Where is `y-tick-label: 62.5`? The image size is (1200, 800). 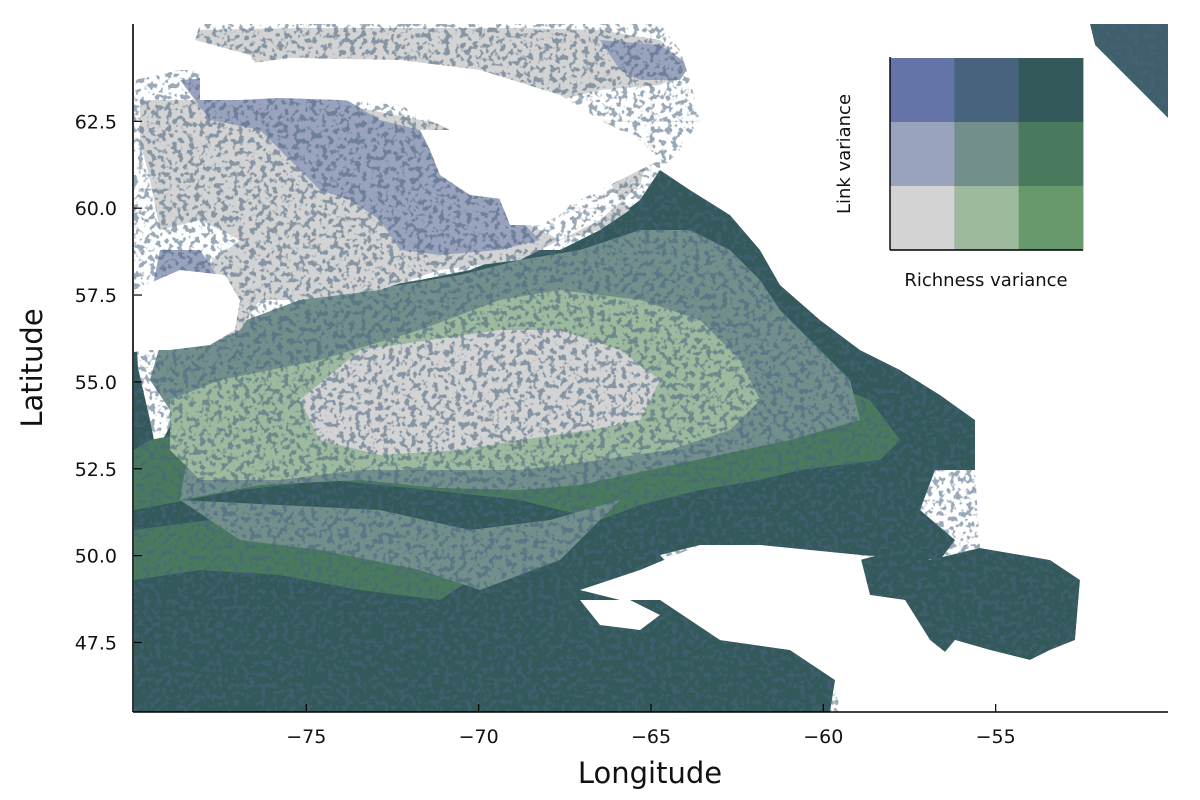
y-tick-label: 62.5 is located at coordinates (96, 122).